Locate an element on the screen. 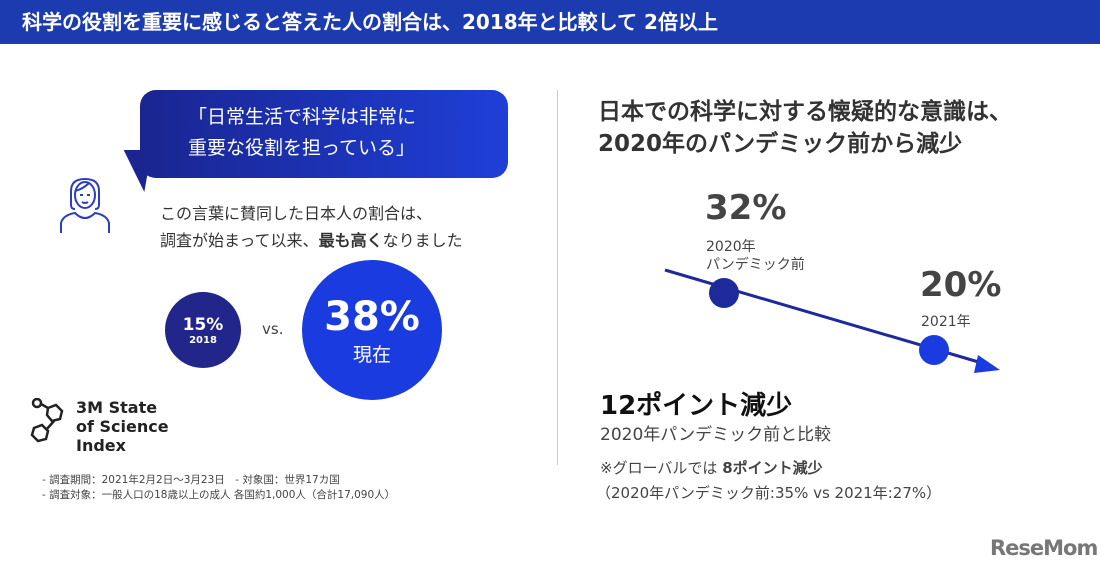 The image size is (1100, 572). right-title-line: 2020年のパンデミック前から減少 is located at coordinates (780, 144).